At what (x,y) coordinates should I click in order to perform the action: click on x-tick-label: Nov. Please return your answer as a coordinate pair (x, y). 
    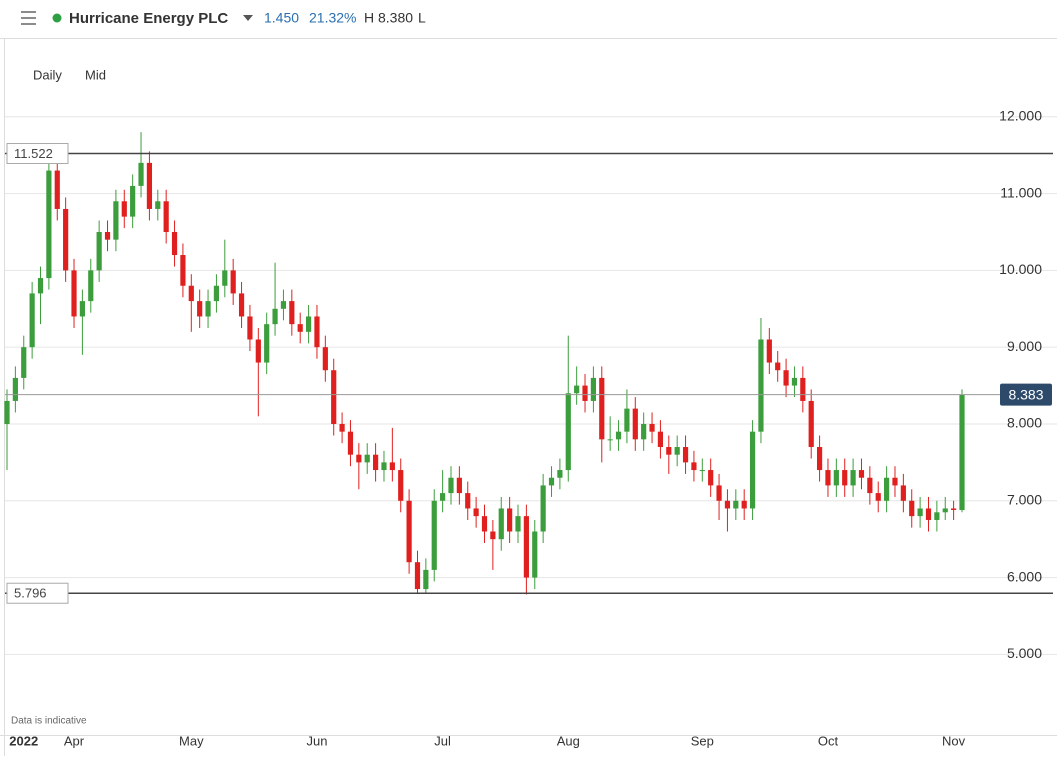
    Looking at the image, I should click on (954, 740).